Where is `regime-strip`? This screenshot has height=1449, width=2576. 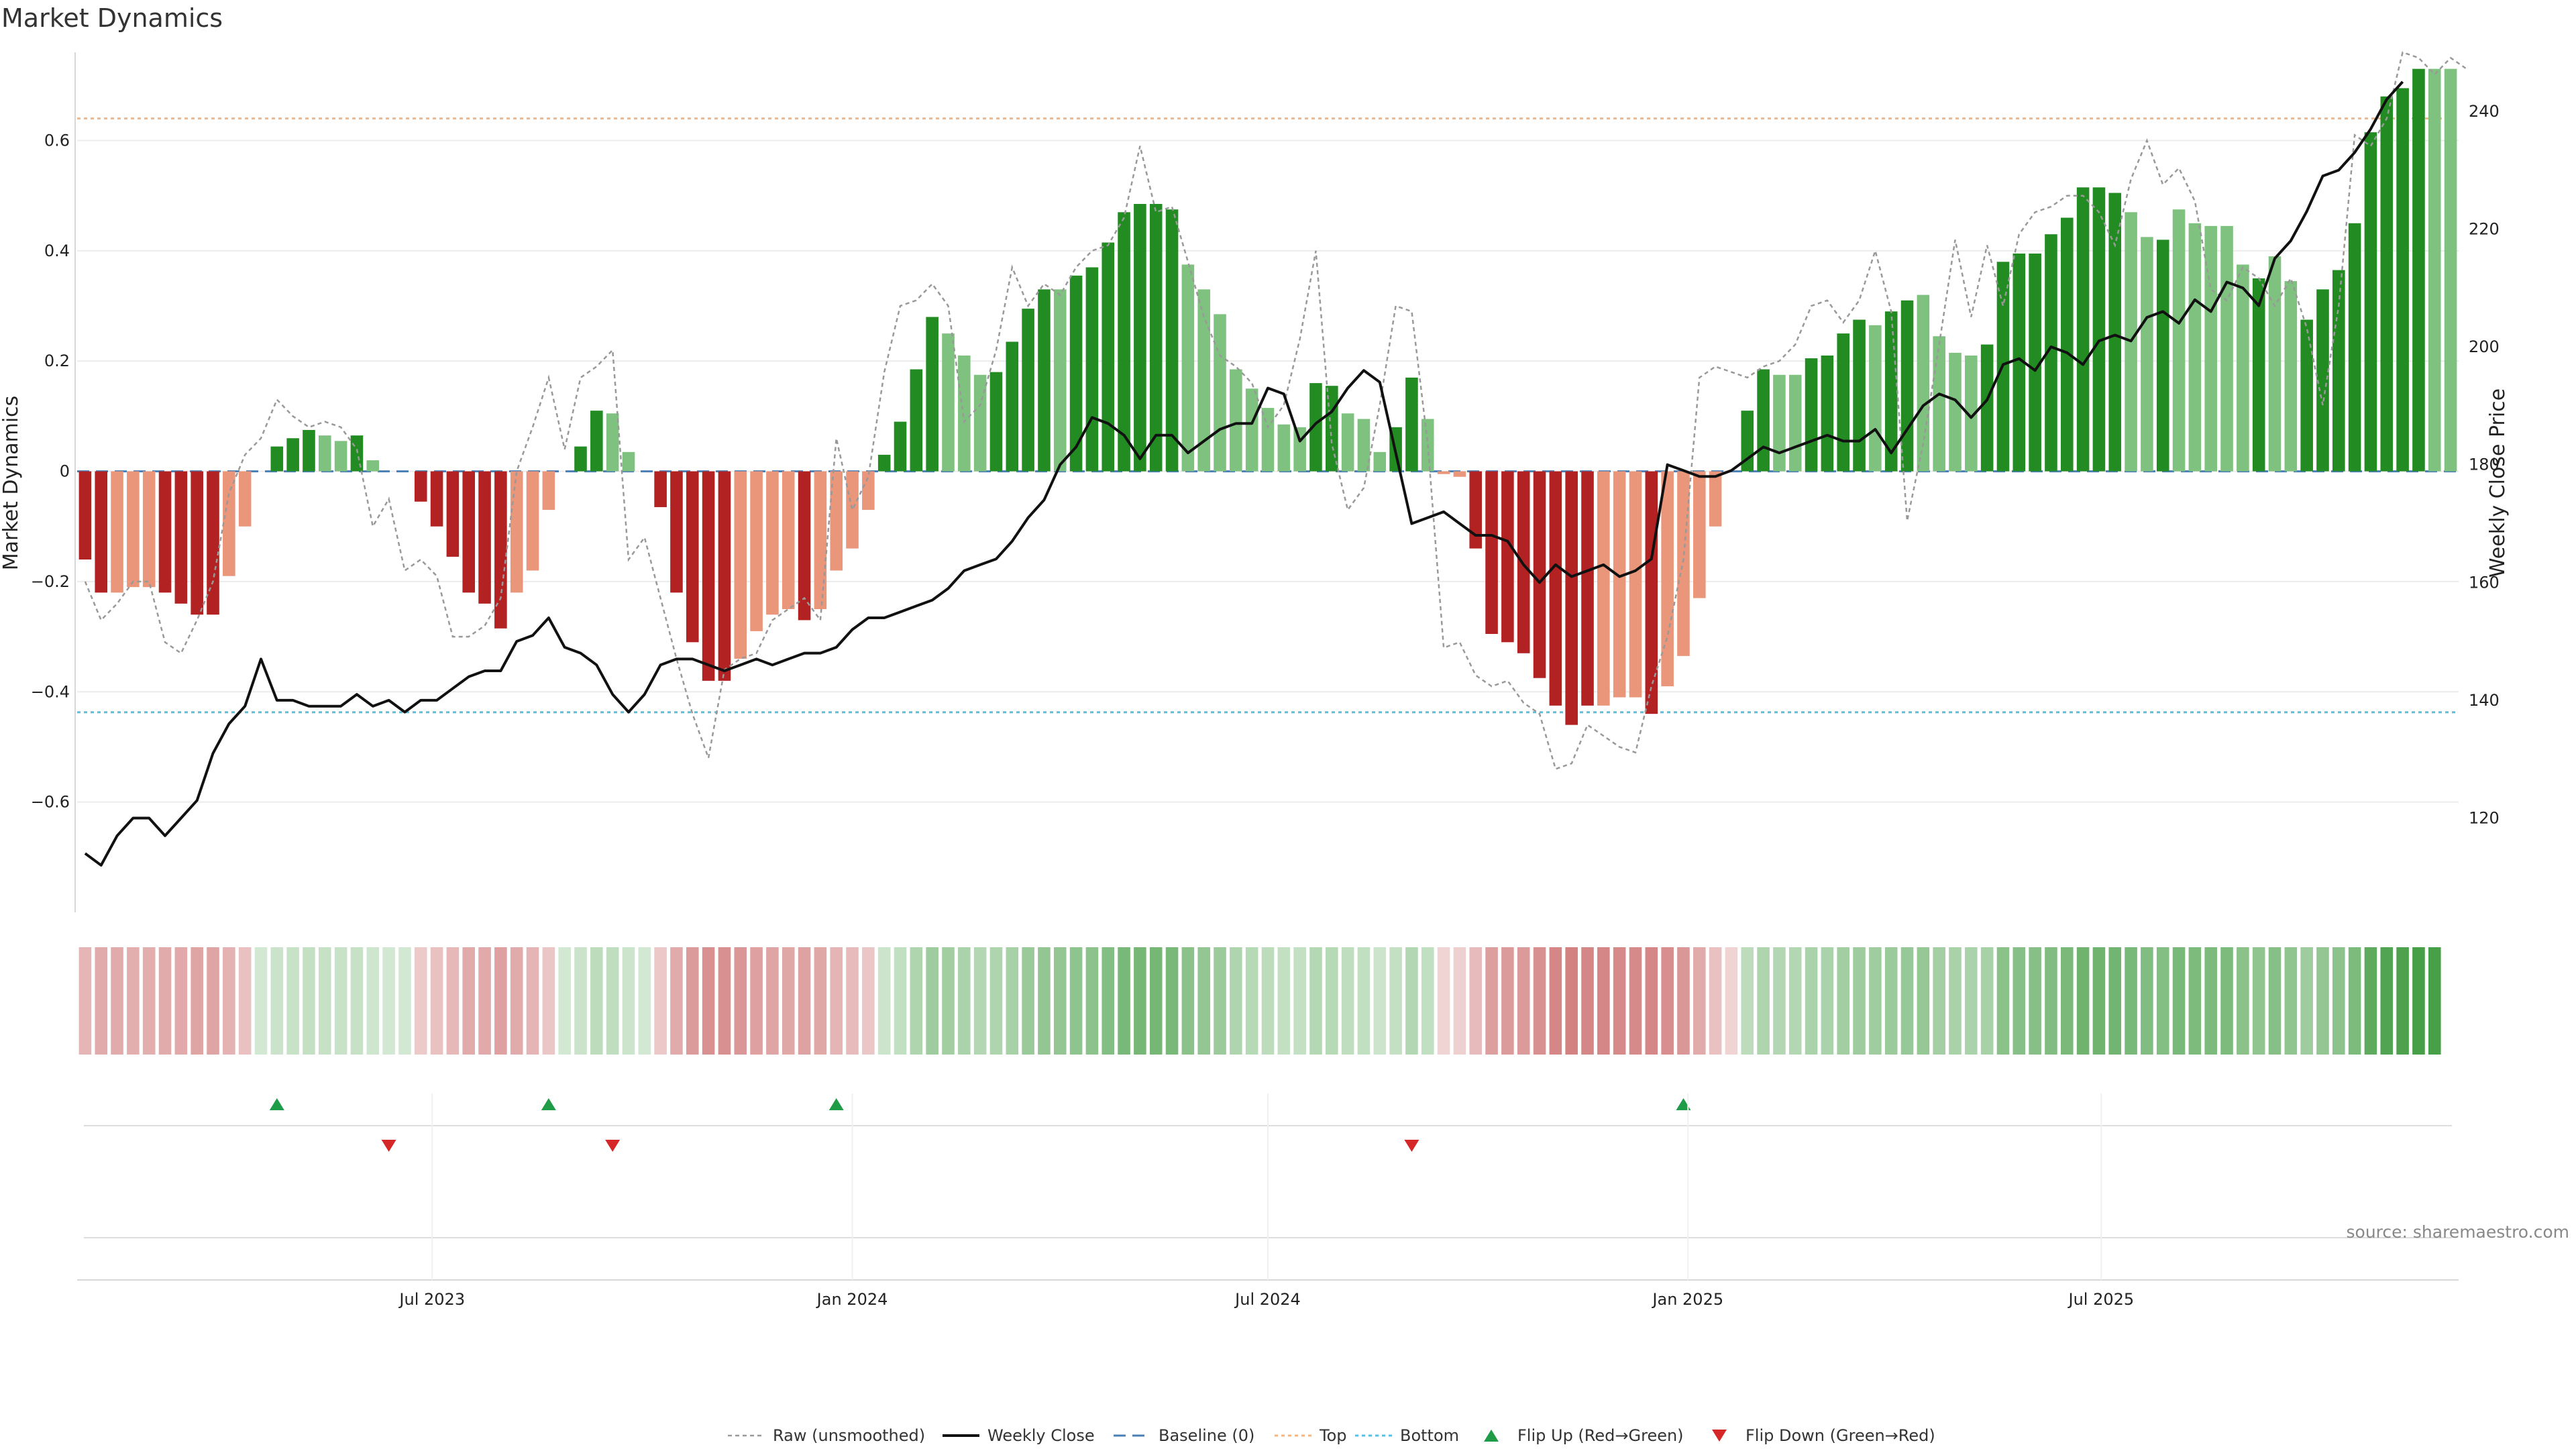
regime-strip is located at coordinates (1259, 1001).